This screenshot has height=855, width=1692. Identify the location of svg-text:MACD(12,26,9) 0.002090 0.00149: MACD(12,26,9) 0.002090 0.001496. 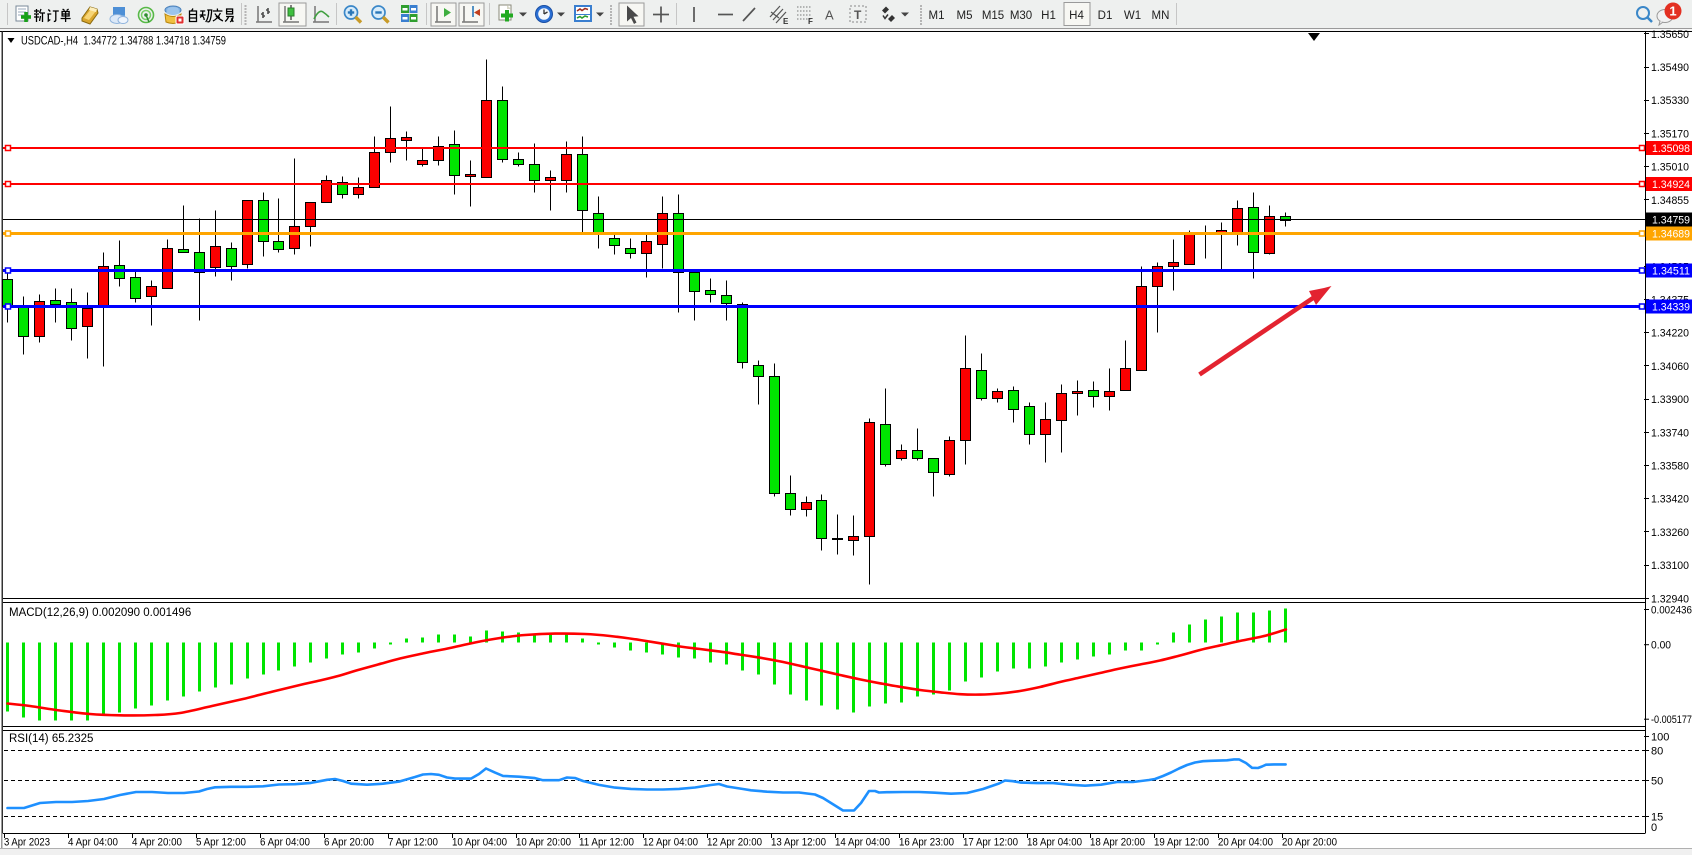
(100, 613).